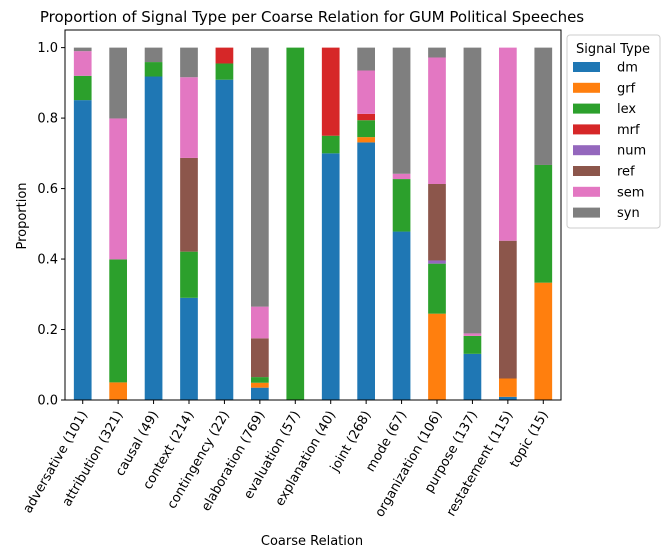  I want to click on x-tick-label: adversative (101), so click(55, 463).